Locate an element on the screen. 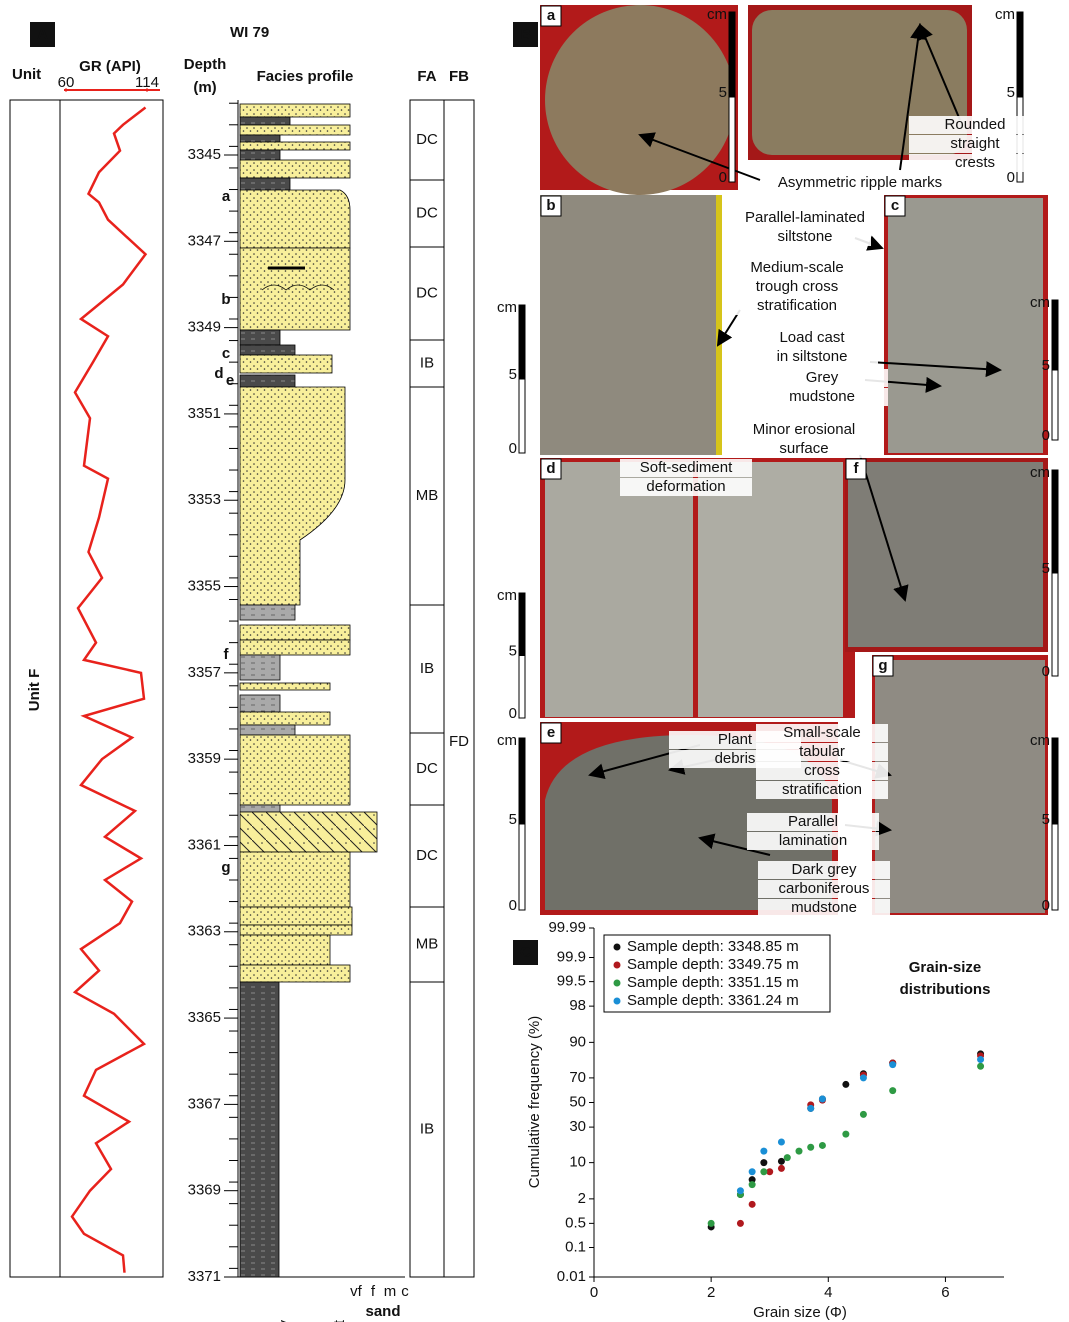 This screenshot has width=1069, height=1322. annotation: siltstone is located at coordinates (804, 236).